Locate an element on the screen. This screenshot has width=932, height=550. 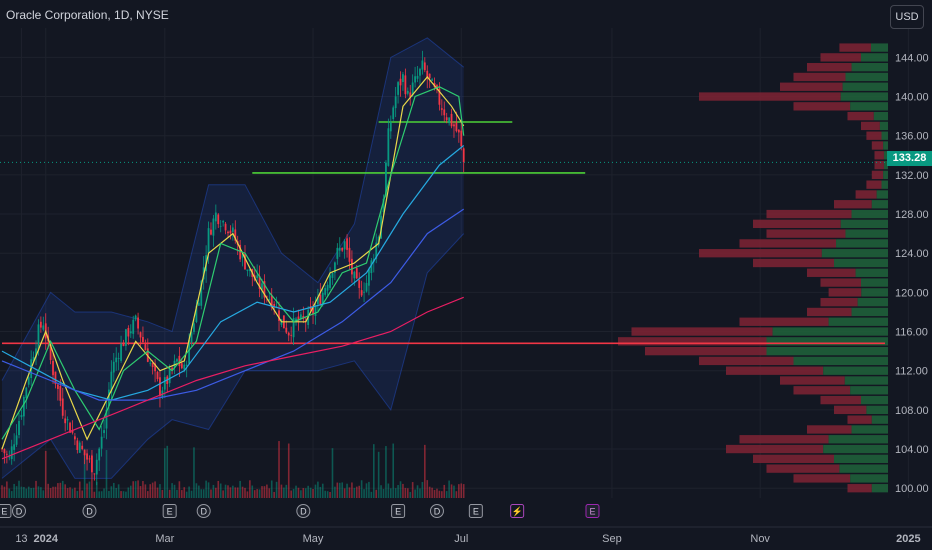
split-marker is located at coordinates (517, 511).